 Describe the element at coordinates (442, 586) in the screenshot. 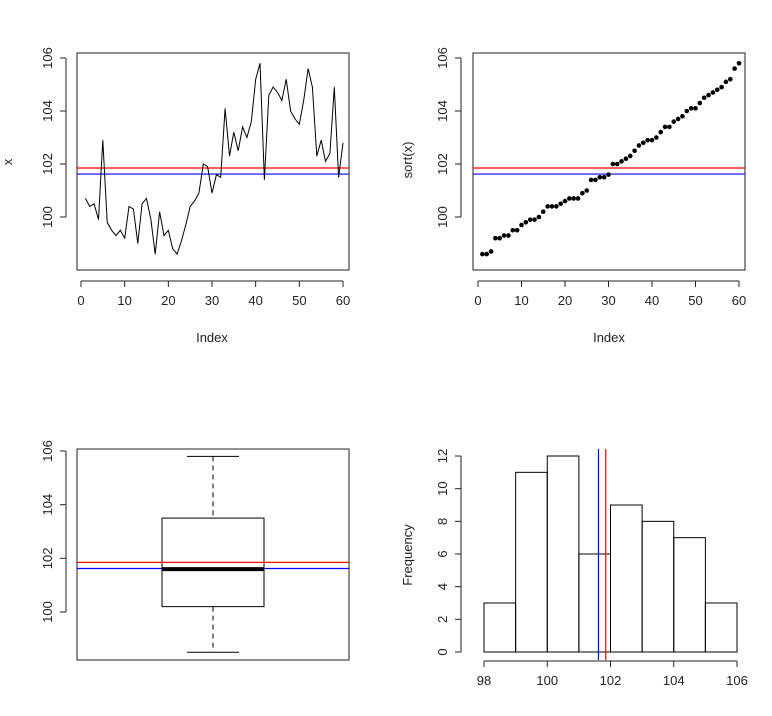

I see `y-tick-label-3-2: 4` at that location.